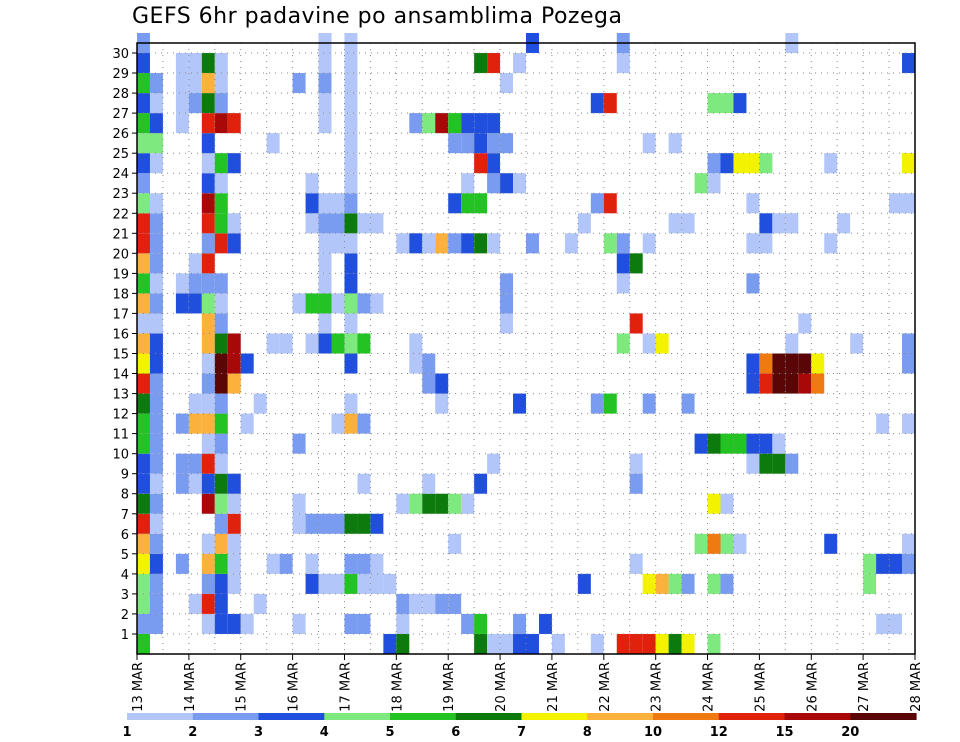  Describe the element at coordinates (120, 194) in the screenshot. I see `y-tick-label: 23` at that location.